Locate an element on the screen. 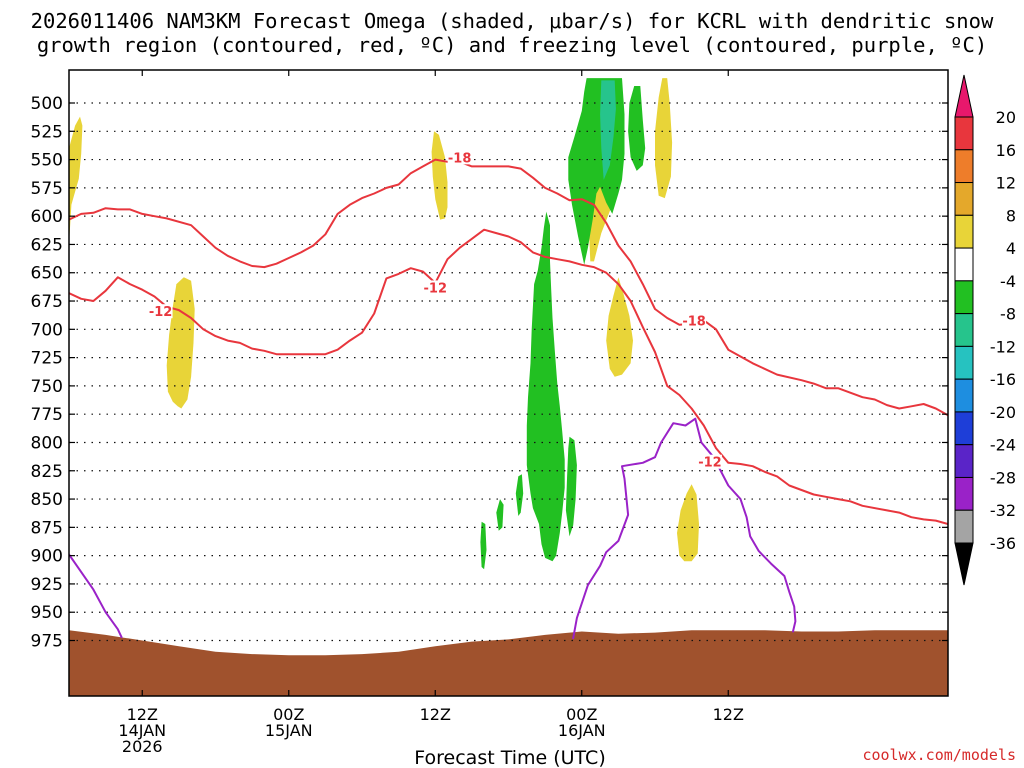 This screenshot has height=768, width=1024. credit-text: coolwx.com/models is located at coordinates (939, 755).